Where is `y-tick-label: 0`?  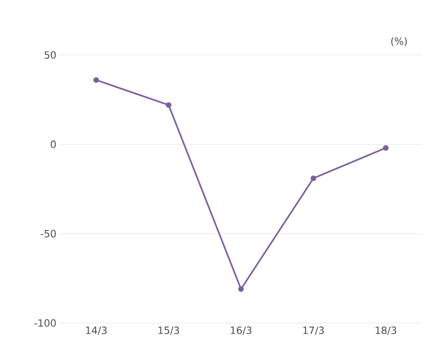
y-tick-label: 0 is located at coordinates (53, 144).